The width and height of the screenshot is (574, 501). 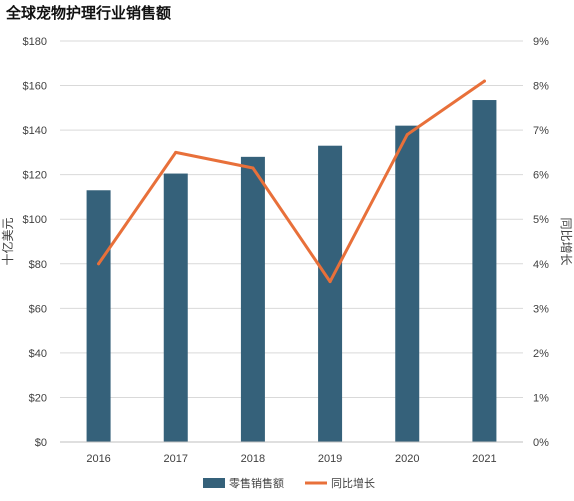 I want to click on y2-axis-title: 同比增长, so click(x=566, y=241).